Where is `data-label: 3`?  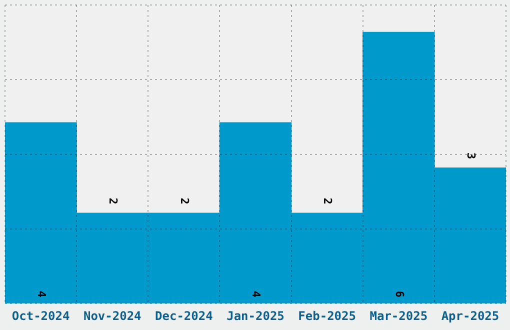
data-label: 3 is located at coordinates (471, 156).